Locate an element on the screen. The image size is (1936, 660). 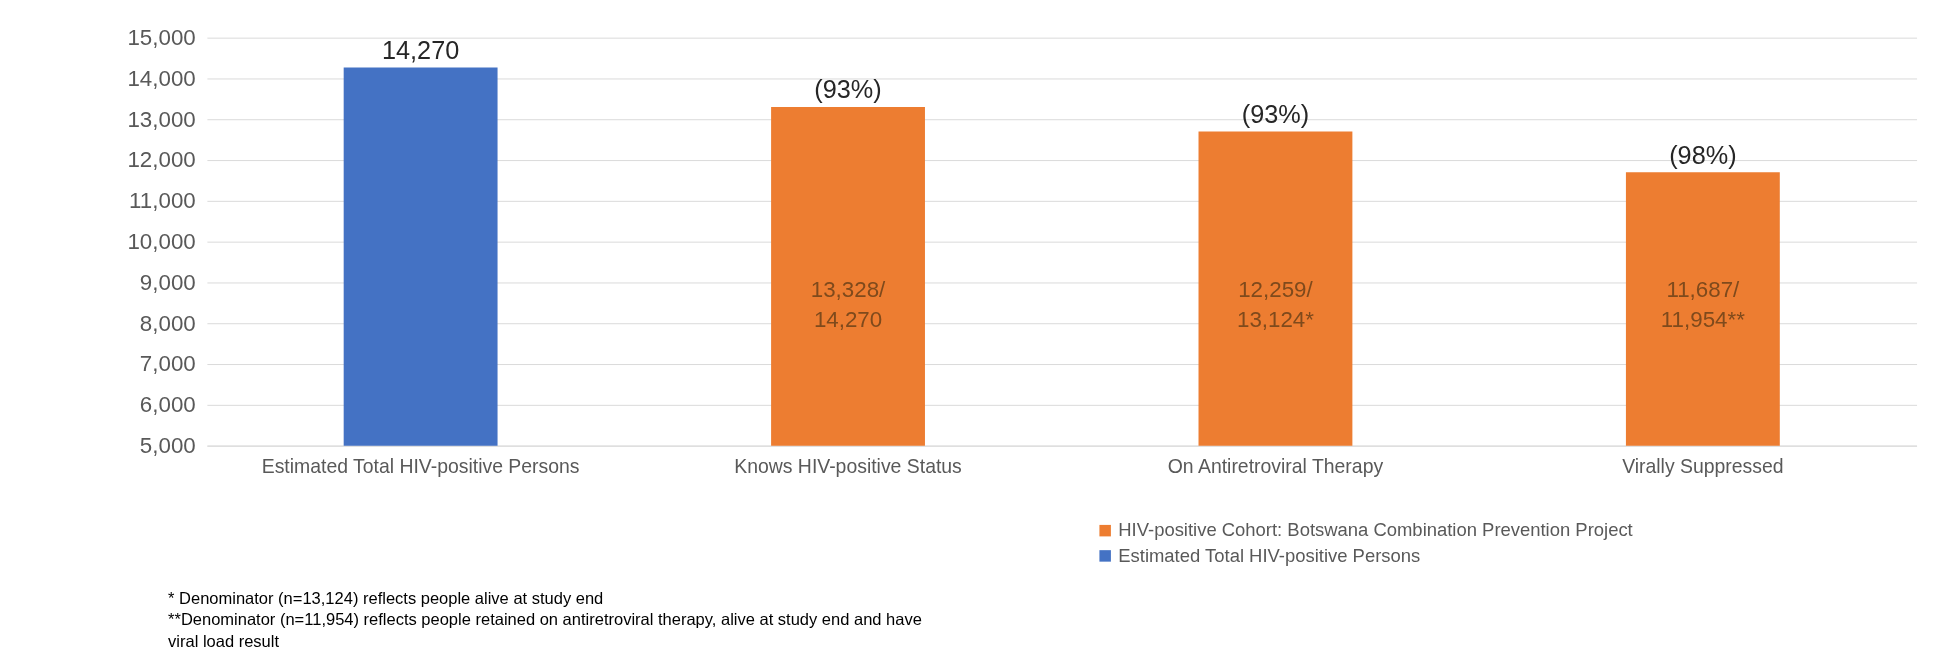
y-tick-label: 15,000 is located at coordinates (161, 37).